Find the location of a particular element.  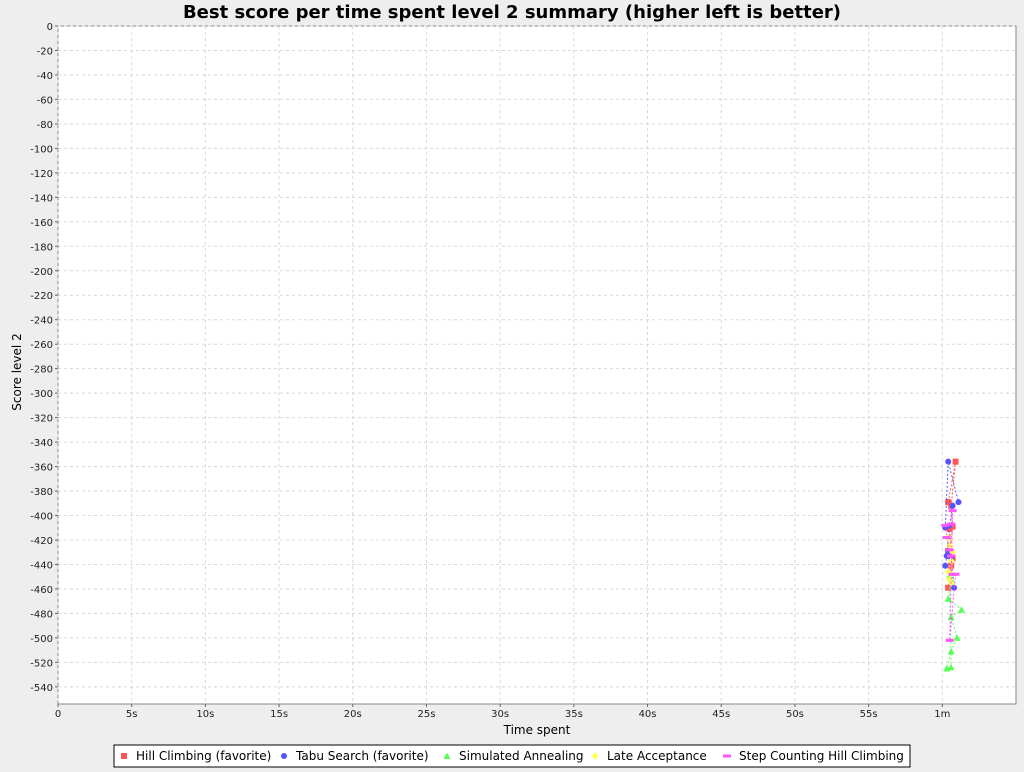

y-tick-label: -480 is located at coordinates (41, 614).